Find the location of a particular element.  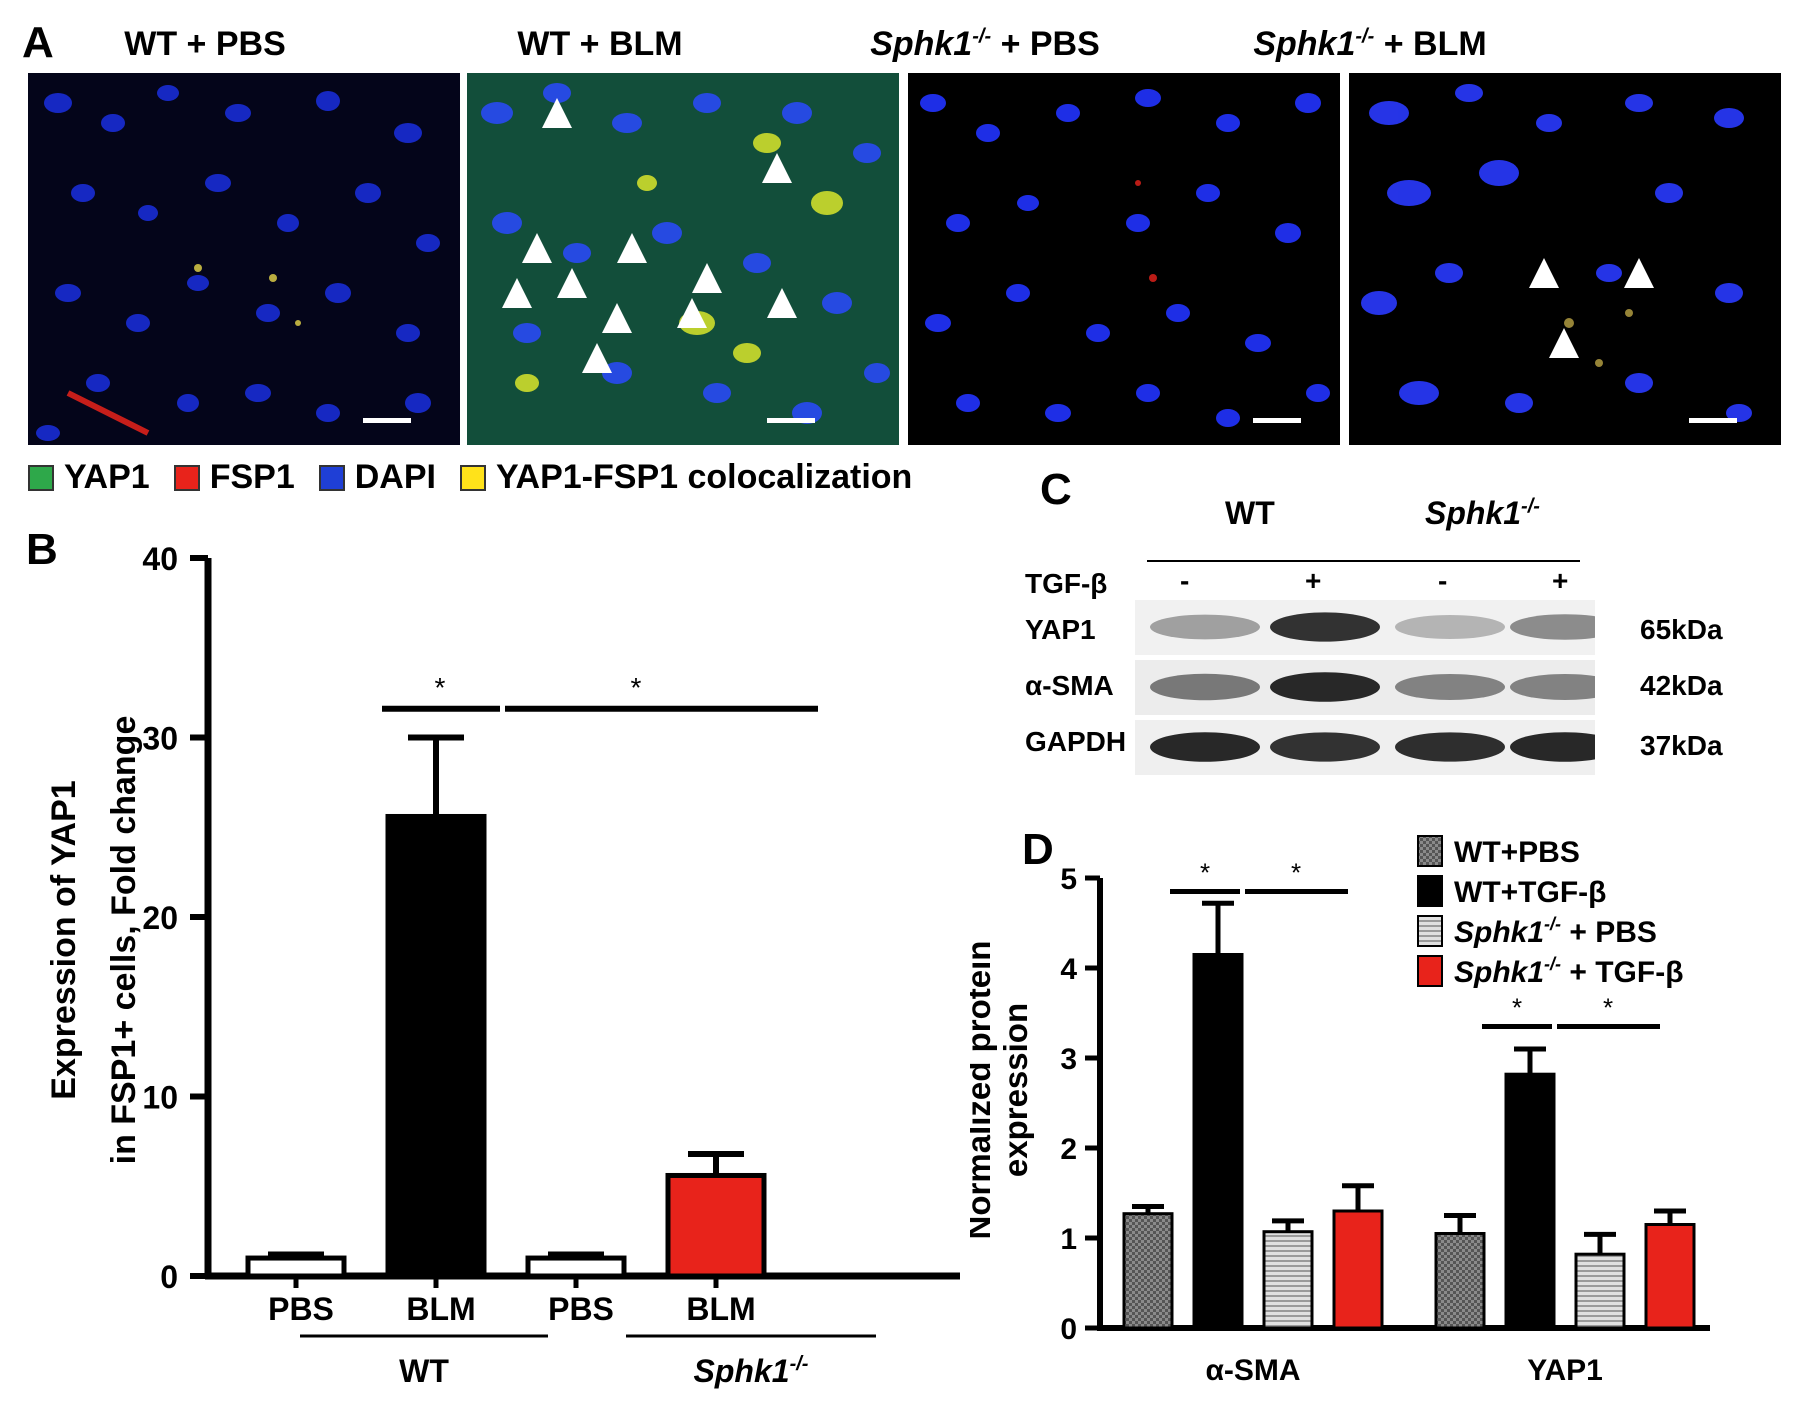

b-y-tick-label: 40 is located at coordinates (160, 559).